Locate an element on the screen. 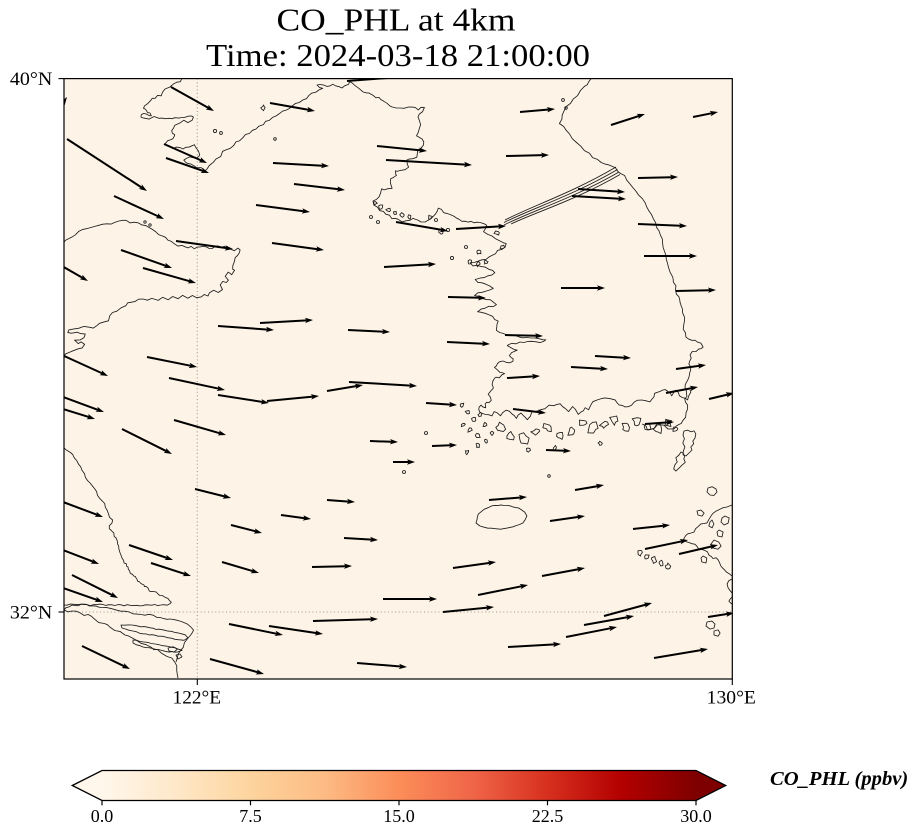 This screenshot has height=836, width=919. svg-text: CO_PHL (ppbv) is located at coordinates (839, 779).